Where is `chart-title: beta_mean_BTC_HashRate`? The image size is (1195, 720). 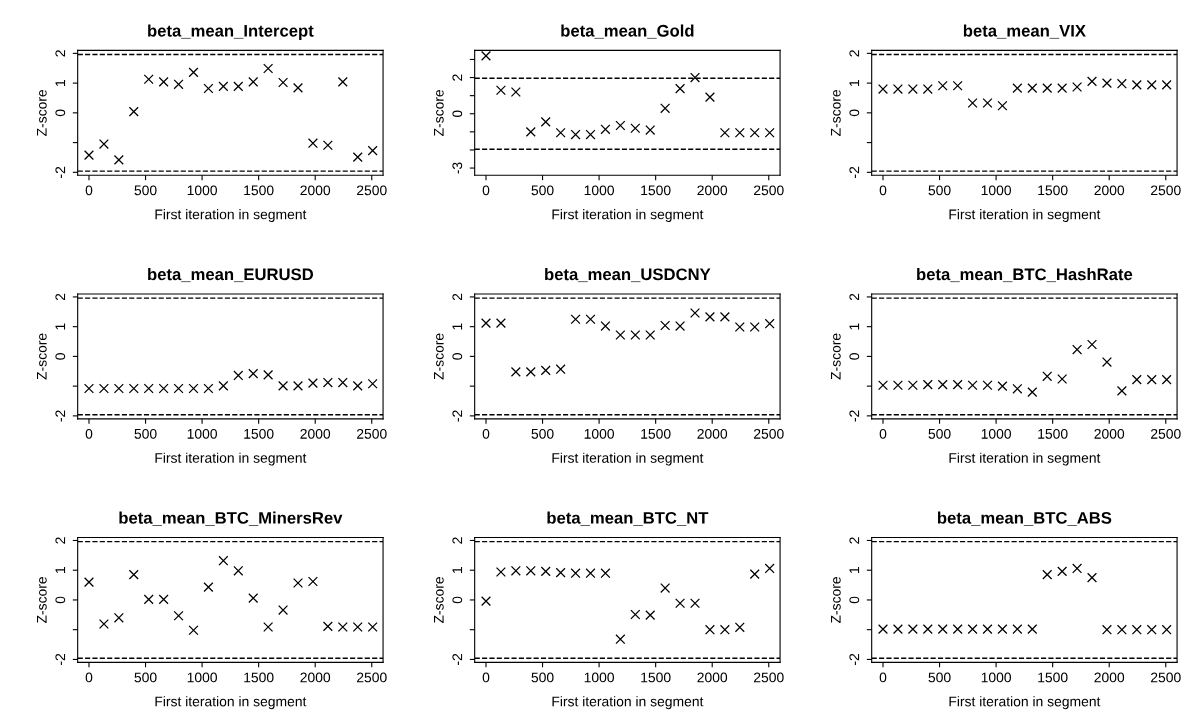 chart-title: beta_mean_BTC_HashRate is located at coordinates (1025, 275).